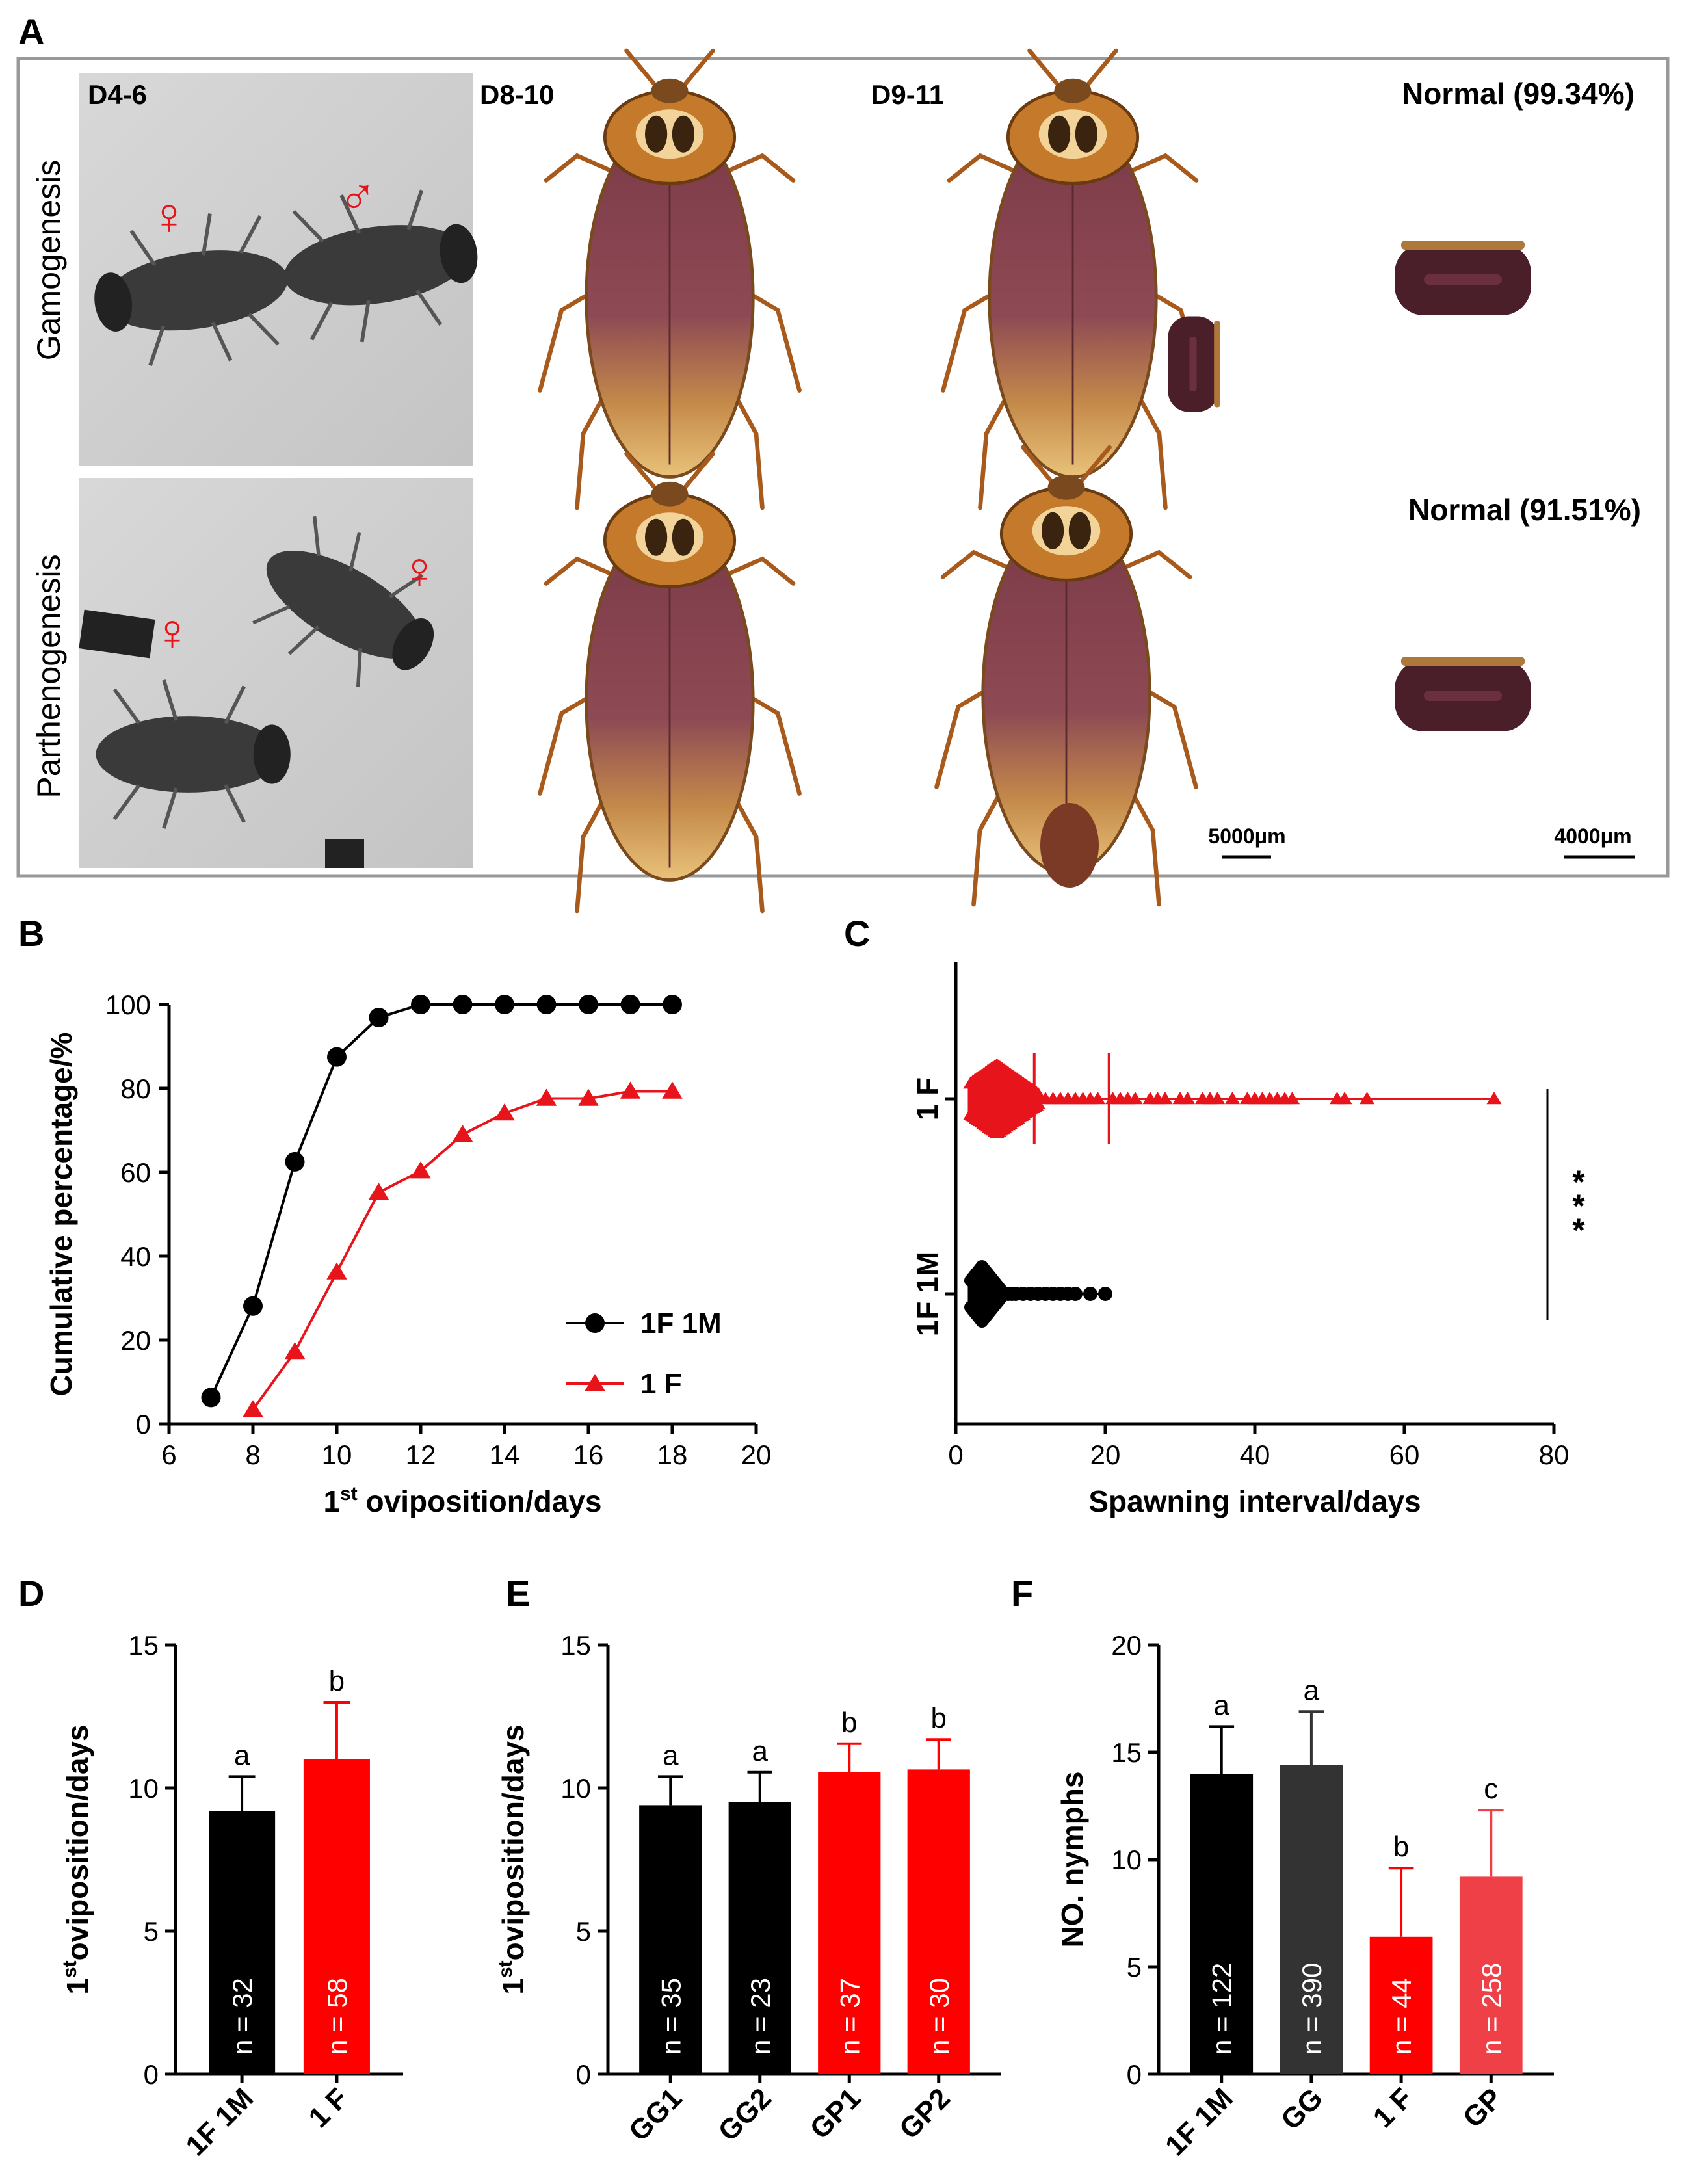 The image size is (1682, 2184). Describe the element at coordinates (1491, 1789) in the screenshot. I see `significance-letter: c` at that location.